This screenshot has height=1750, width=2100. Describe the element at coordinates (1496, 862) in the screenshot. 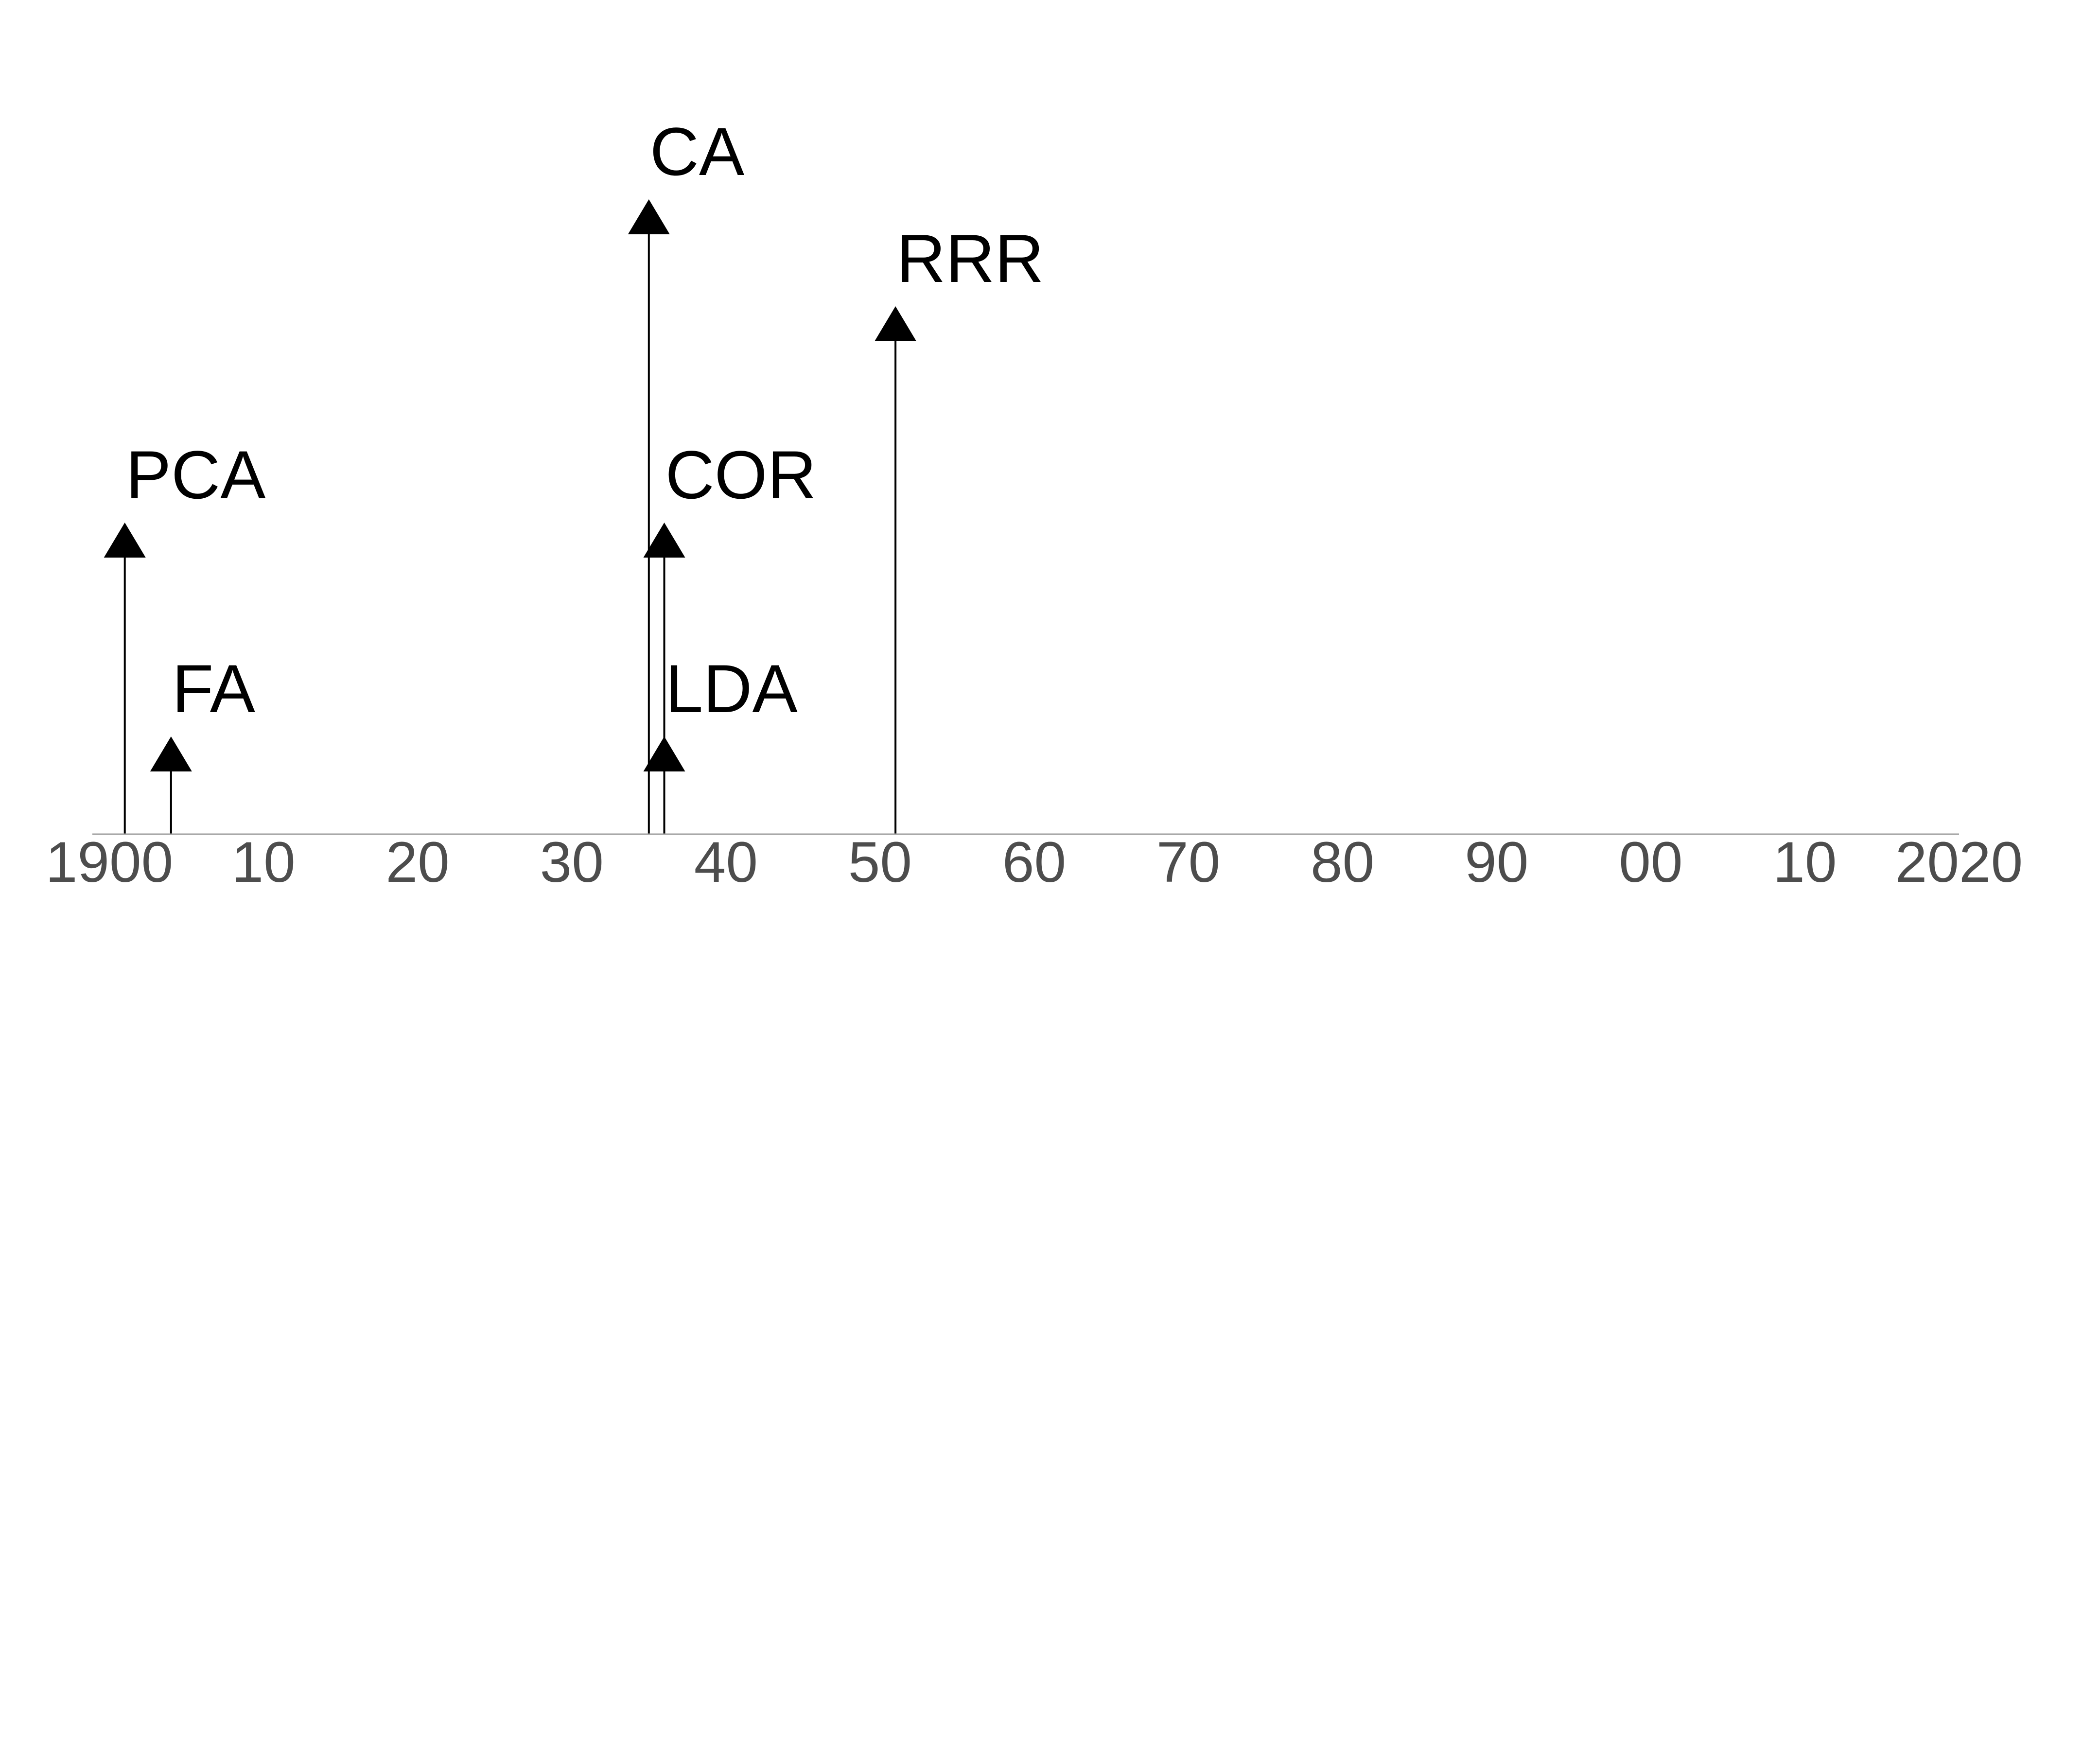

I see `x-tick-label: 90` at that location.